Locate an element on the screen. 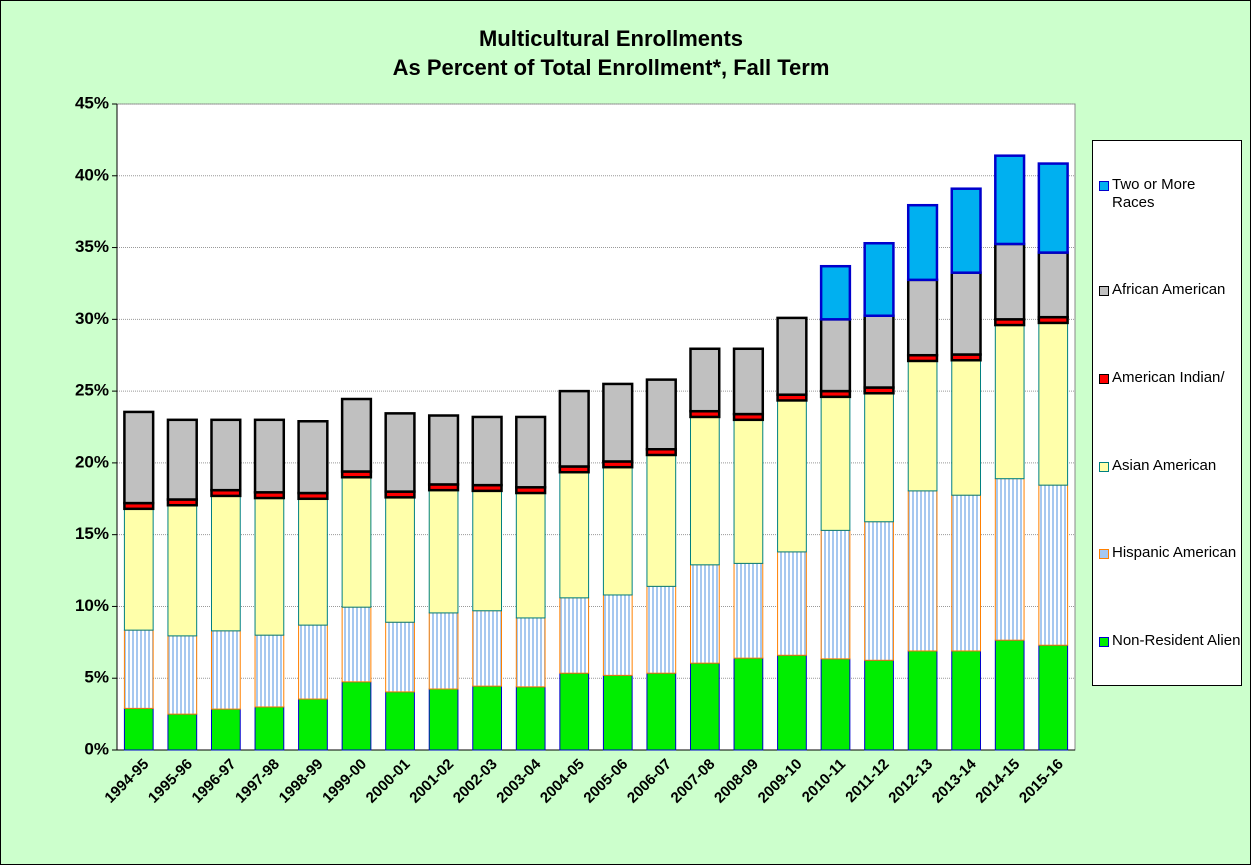 The image size is (1251, 865). x-tick-label: 1998-99 is located at coordinates (301, 781).